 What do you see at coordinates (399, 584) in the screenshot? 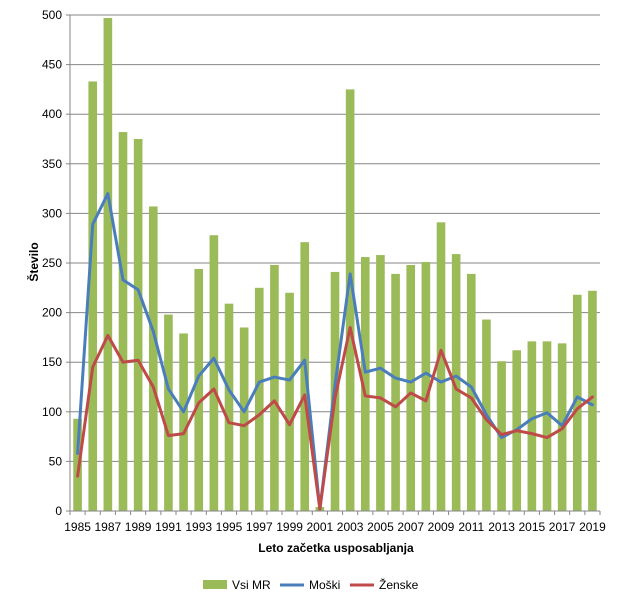
I see `legend-label: Ženske` at bounding box center [399, 584].